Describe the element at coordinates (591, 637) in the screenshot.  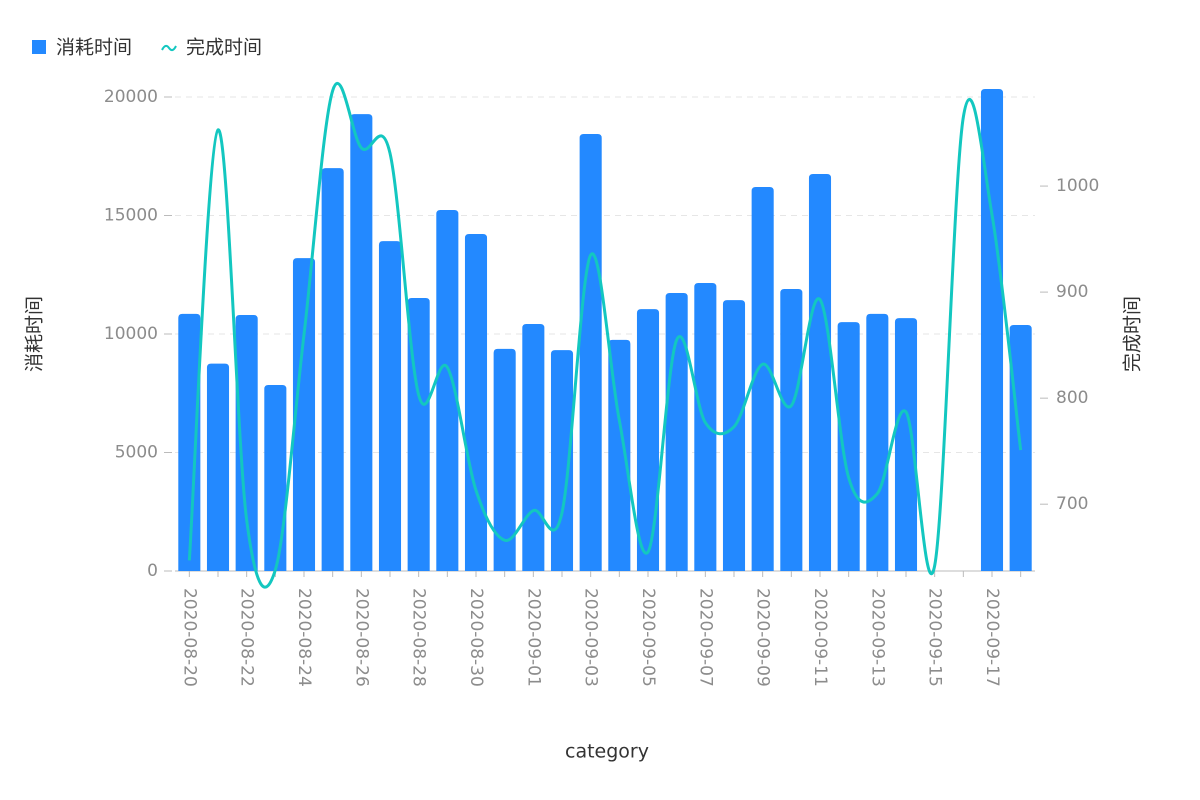
I see `x-tick-label: 2020-09-03` at that location.